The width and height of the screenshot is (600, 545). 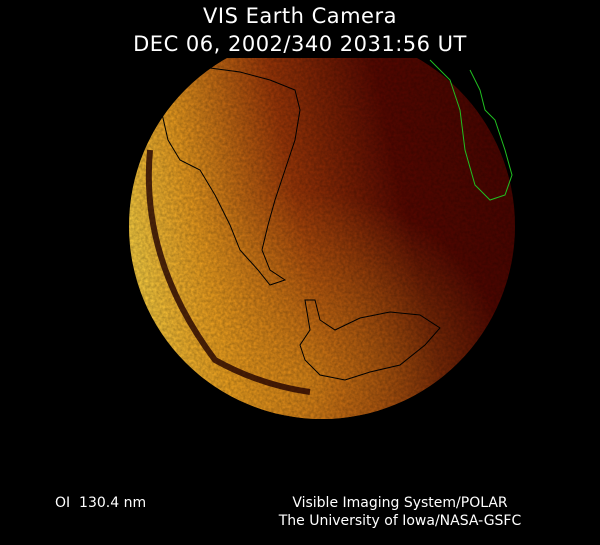 What do you see at coordinates (300, 44) in the screenshot?
I see `image-timestamp: DEC 06, 2002/340 2031:56 UT` at bounding box center [300, 44].